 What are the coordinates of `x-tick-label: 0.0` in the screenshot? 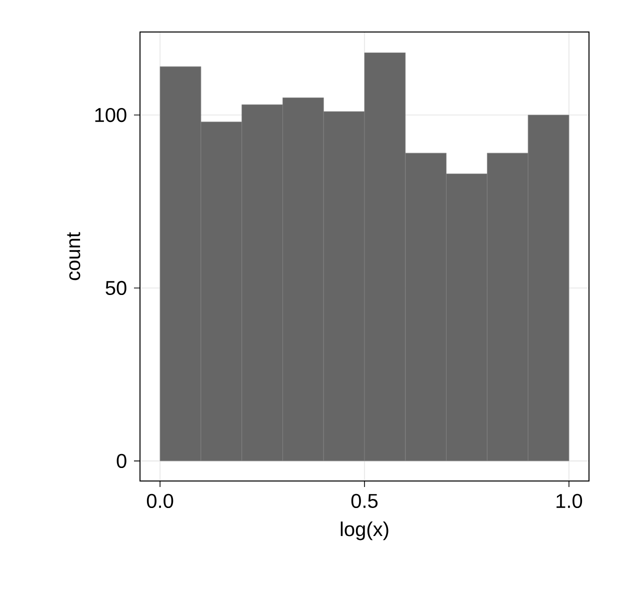 It's located at (160, 501).